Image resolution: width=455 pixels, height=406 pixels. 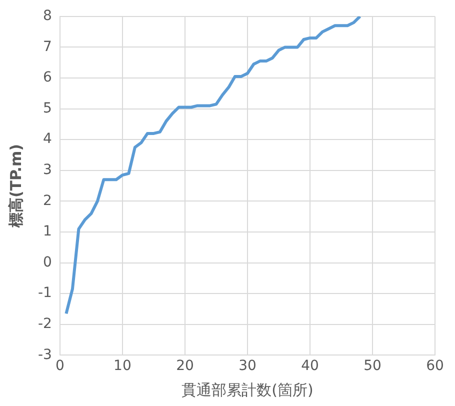 What do you see at coordinates (123, 366) in the screenshot?
I see `x-tick-label: 10` at bounding box center [123, 366].